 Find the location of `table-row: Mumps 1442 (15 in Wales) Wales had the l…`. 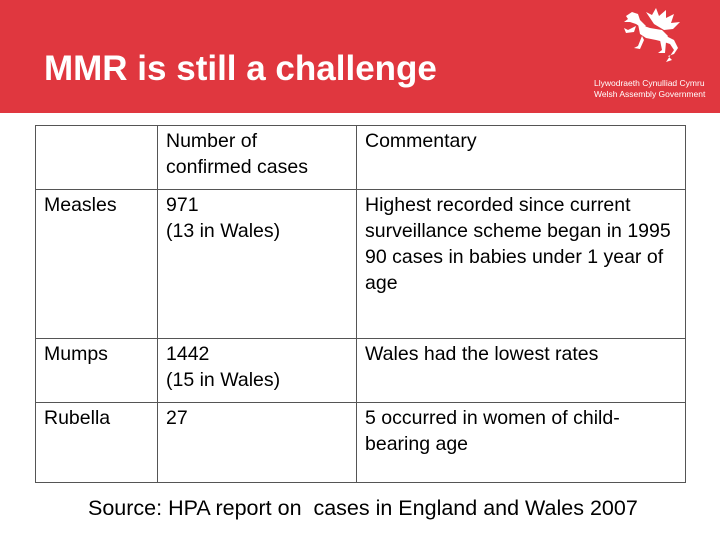

table-row: Mumps 1442 (15 in Wales) Wales had the l… is located at coordinates (360, 370).